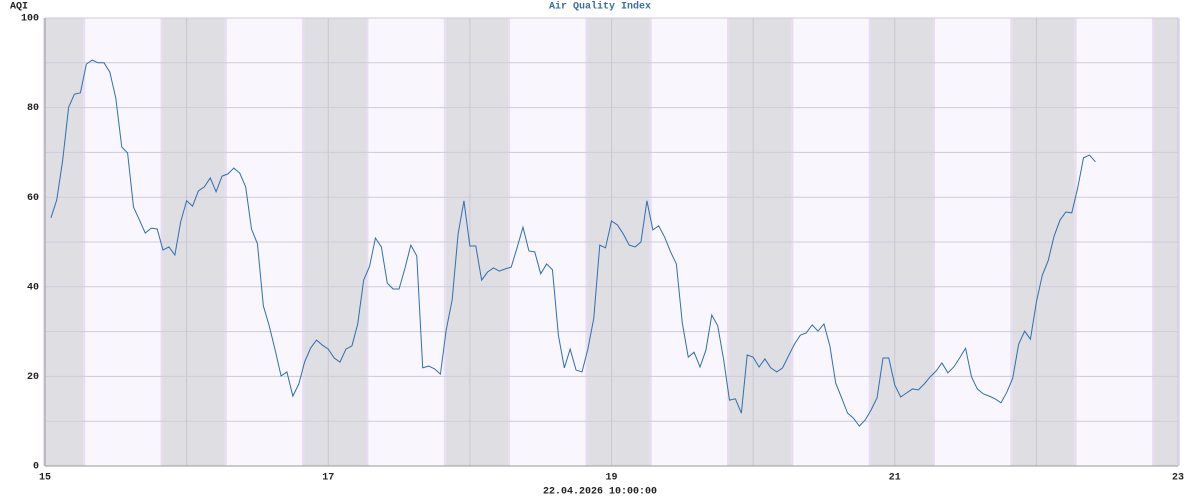  What do you see at coordinates (600, 7) in the screenshot?
I see `chart-title: Air Quality Index` at bounding box center [600, 7].